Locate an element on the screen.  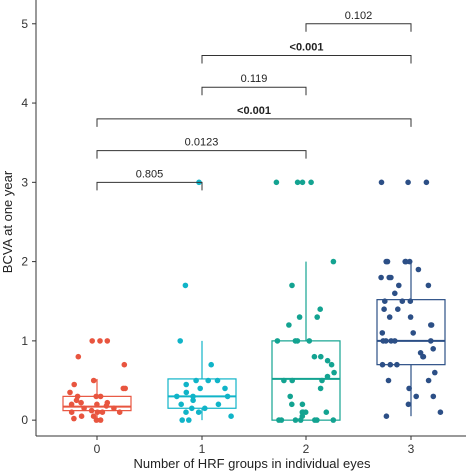
y-tick-label: 3 is located at coordinates (24, 182).